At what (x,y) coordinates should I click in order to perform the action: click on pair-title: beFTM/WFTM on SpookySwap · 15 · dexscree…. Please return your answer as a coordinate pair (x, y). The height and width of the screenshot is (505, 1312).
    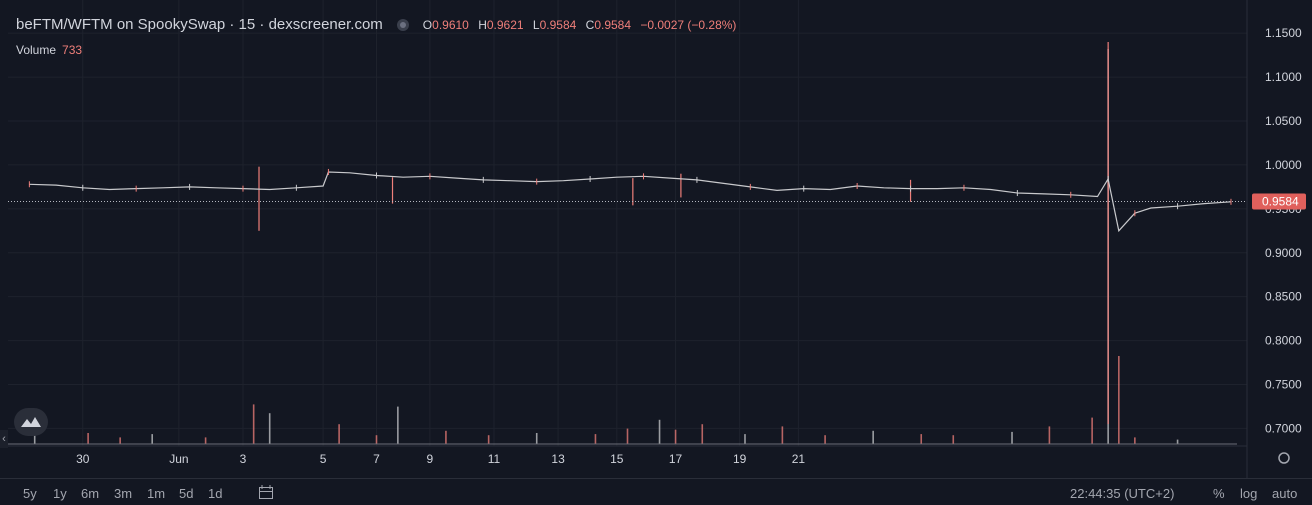
    Looking at the image, I should click on (199, 24).